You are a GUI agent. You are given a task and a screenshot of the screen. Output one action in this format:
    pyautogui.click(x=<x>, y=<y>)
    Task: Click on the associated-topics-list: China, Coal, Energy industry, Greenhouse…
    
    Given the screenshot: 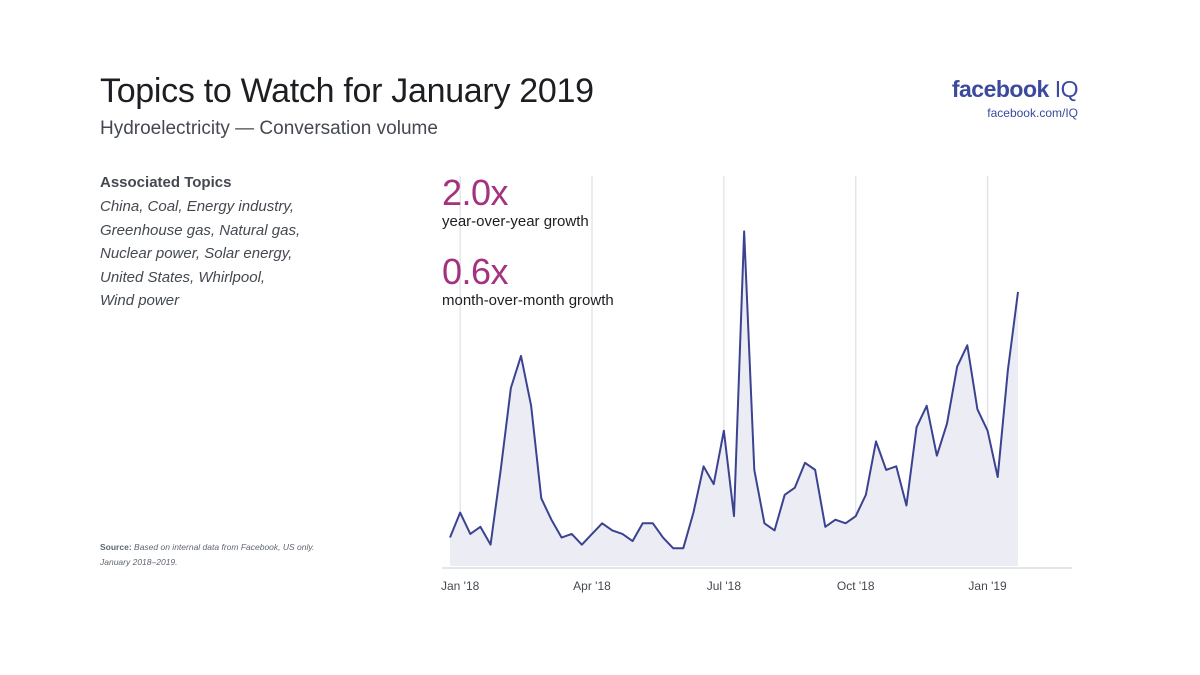 What is the action you would take?
    pyautogui.click(x=230, y=254)
    